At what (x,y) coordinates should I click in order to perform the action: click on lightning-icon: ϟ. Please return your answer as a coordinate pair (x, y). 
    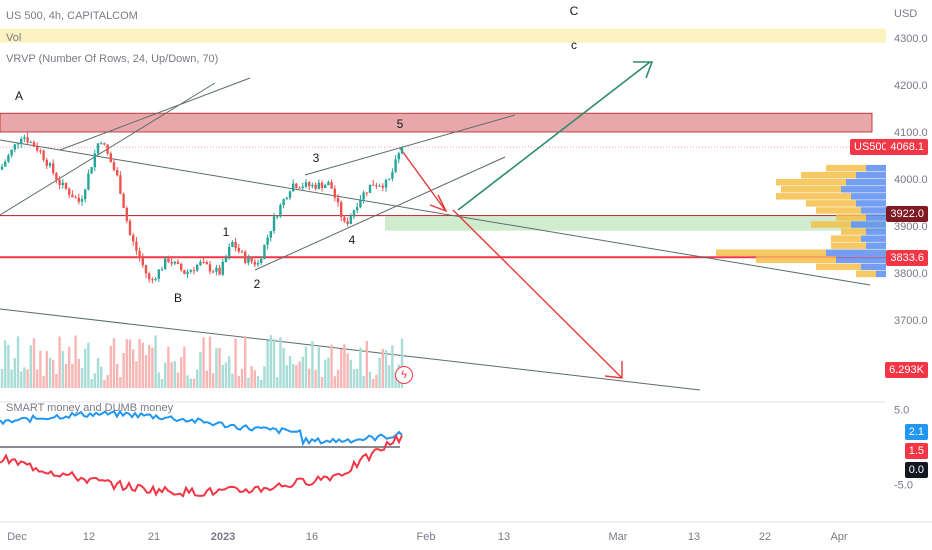
    Looking at the image, I should click on (404, 375).